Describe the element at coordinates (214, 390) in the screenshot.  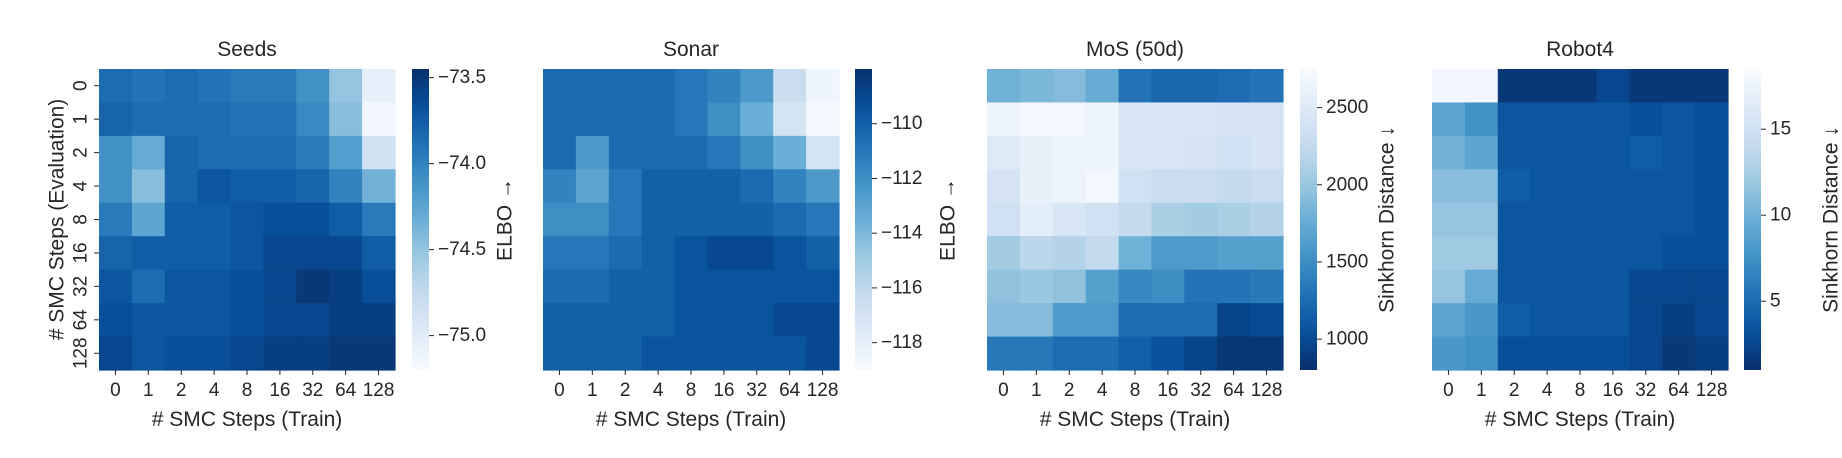
I see `x-tick-label: 4` at that location.